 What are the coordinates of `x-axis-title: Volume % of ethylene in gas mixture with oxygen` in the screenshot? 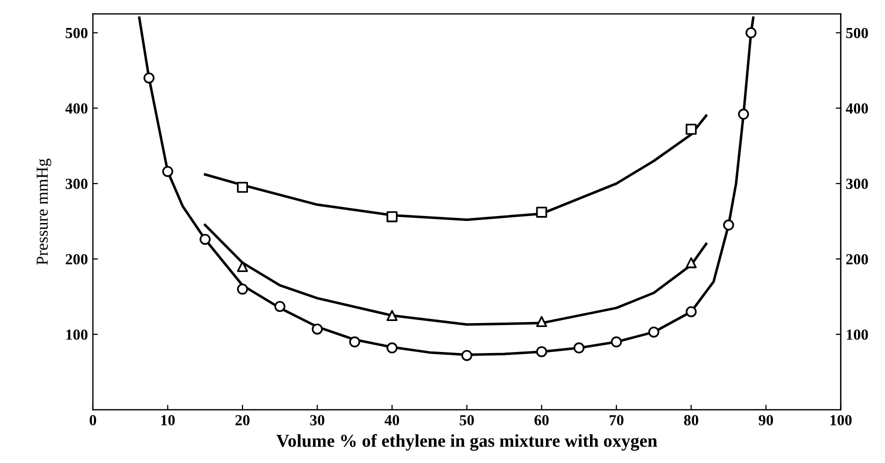 It's located at (467, 442).